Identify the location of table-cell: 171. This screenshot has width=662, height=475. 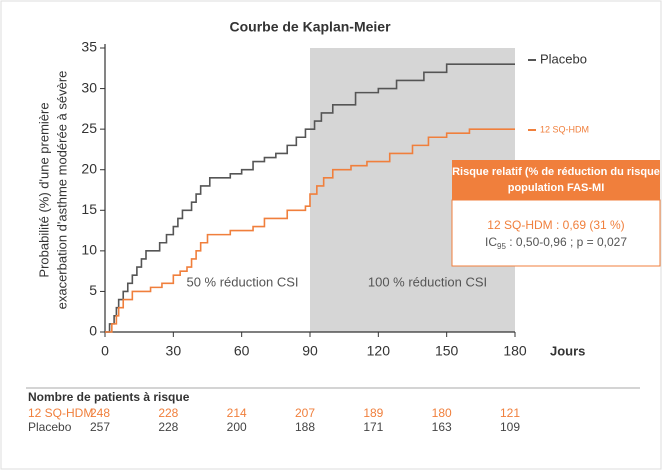
(373, 427).